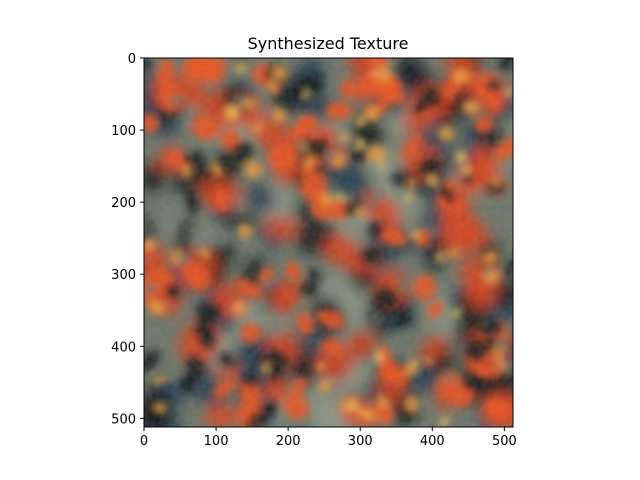  Describe the element at coordinates (127, 239) in the screenshot. I see `y-axis: 0 100 200 300 400 500` at that location.